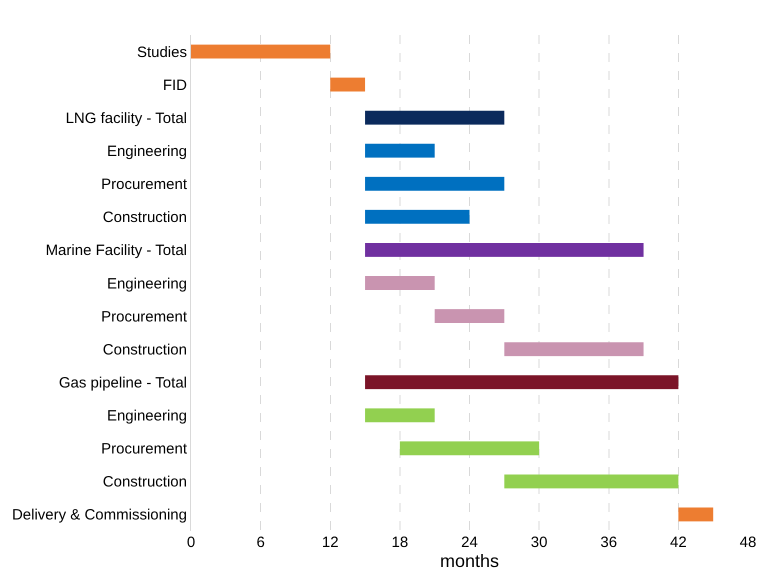  Describe the element at coordinates (539, 542) in the screenshot. I see `x-tick-label: 30` at that location.